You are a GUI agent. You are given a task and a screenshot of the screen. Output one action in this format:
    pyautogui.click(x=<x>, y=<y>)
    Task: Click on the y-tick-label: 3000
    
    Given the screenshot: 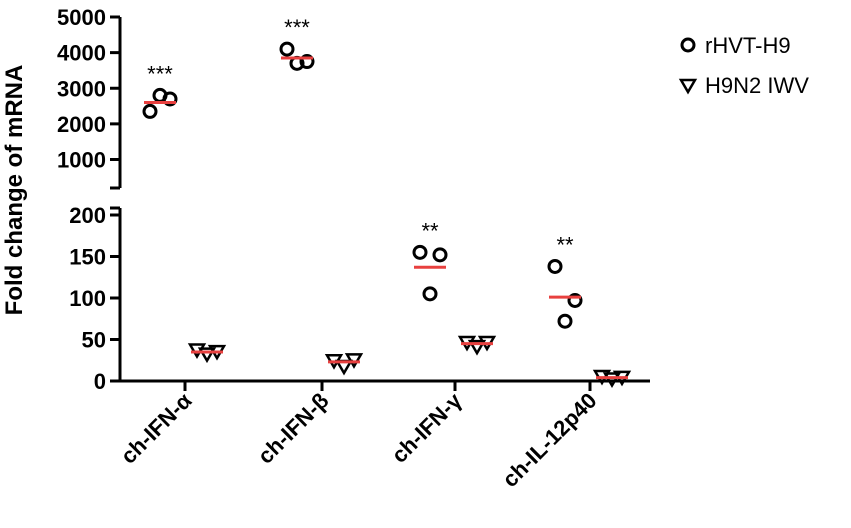 What is the action you would take?
    pyautogui.click(x=81, y=88)
    